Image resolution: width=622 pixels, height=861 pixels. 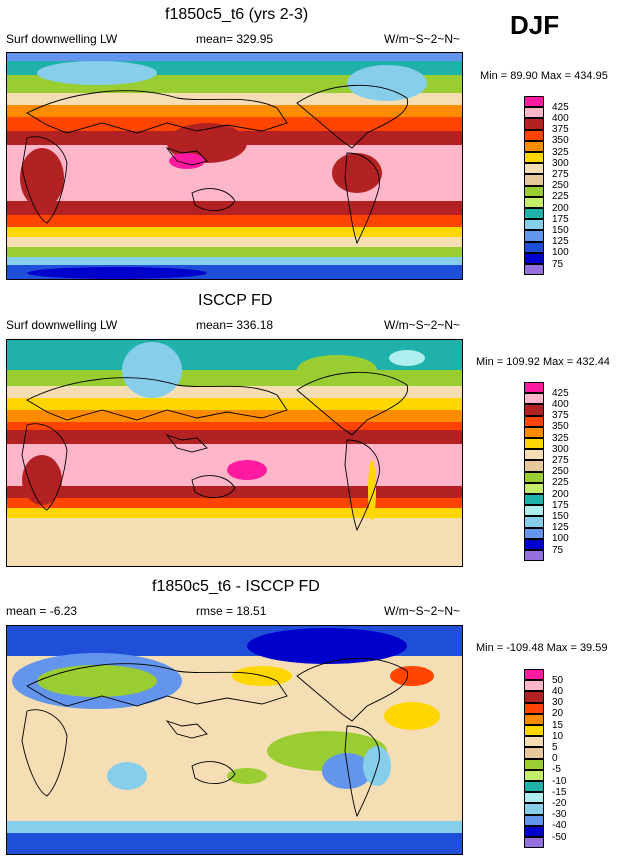 I want to click on colorbar-level-label: 15, so click(x=558, y=725).